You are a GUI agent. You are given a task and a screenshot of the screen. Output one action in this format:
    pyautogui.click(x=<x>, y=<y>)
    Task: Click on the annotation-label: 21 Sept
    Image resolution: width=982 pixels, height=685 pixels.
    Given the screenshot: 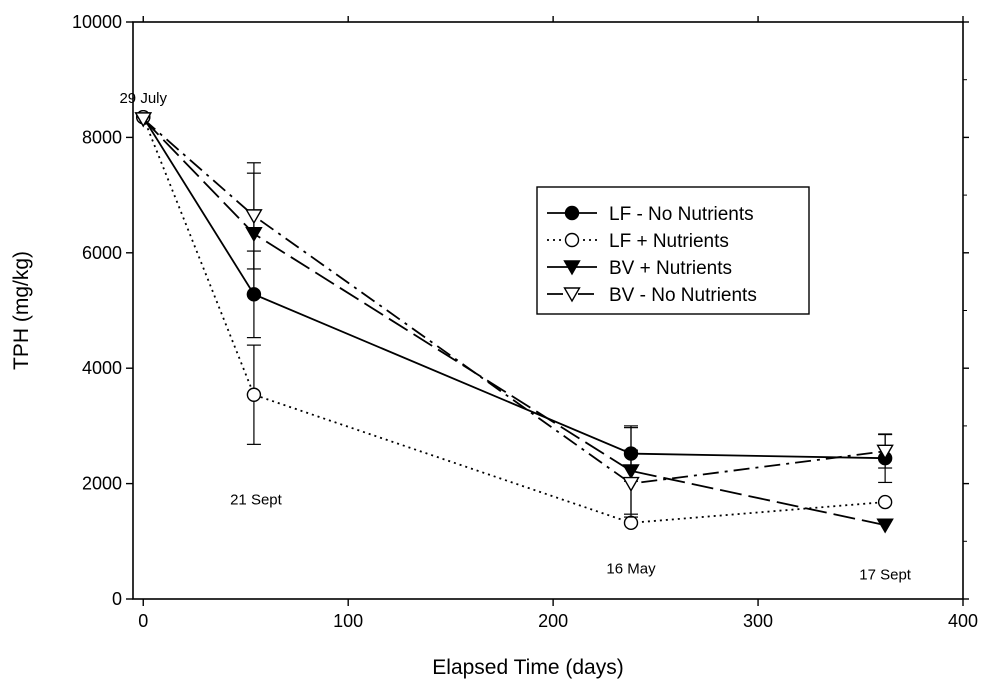 What is the action you would take?
    pyautogui.click(x=256, y=499)
    